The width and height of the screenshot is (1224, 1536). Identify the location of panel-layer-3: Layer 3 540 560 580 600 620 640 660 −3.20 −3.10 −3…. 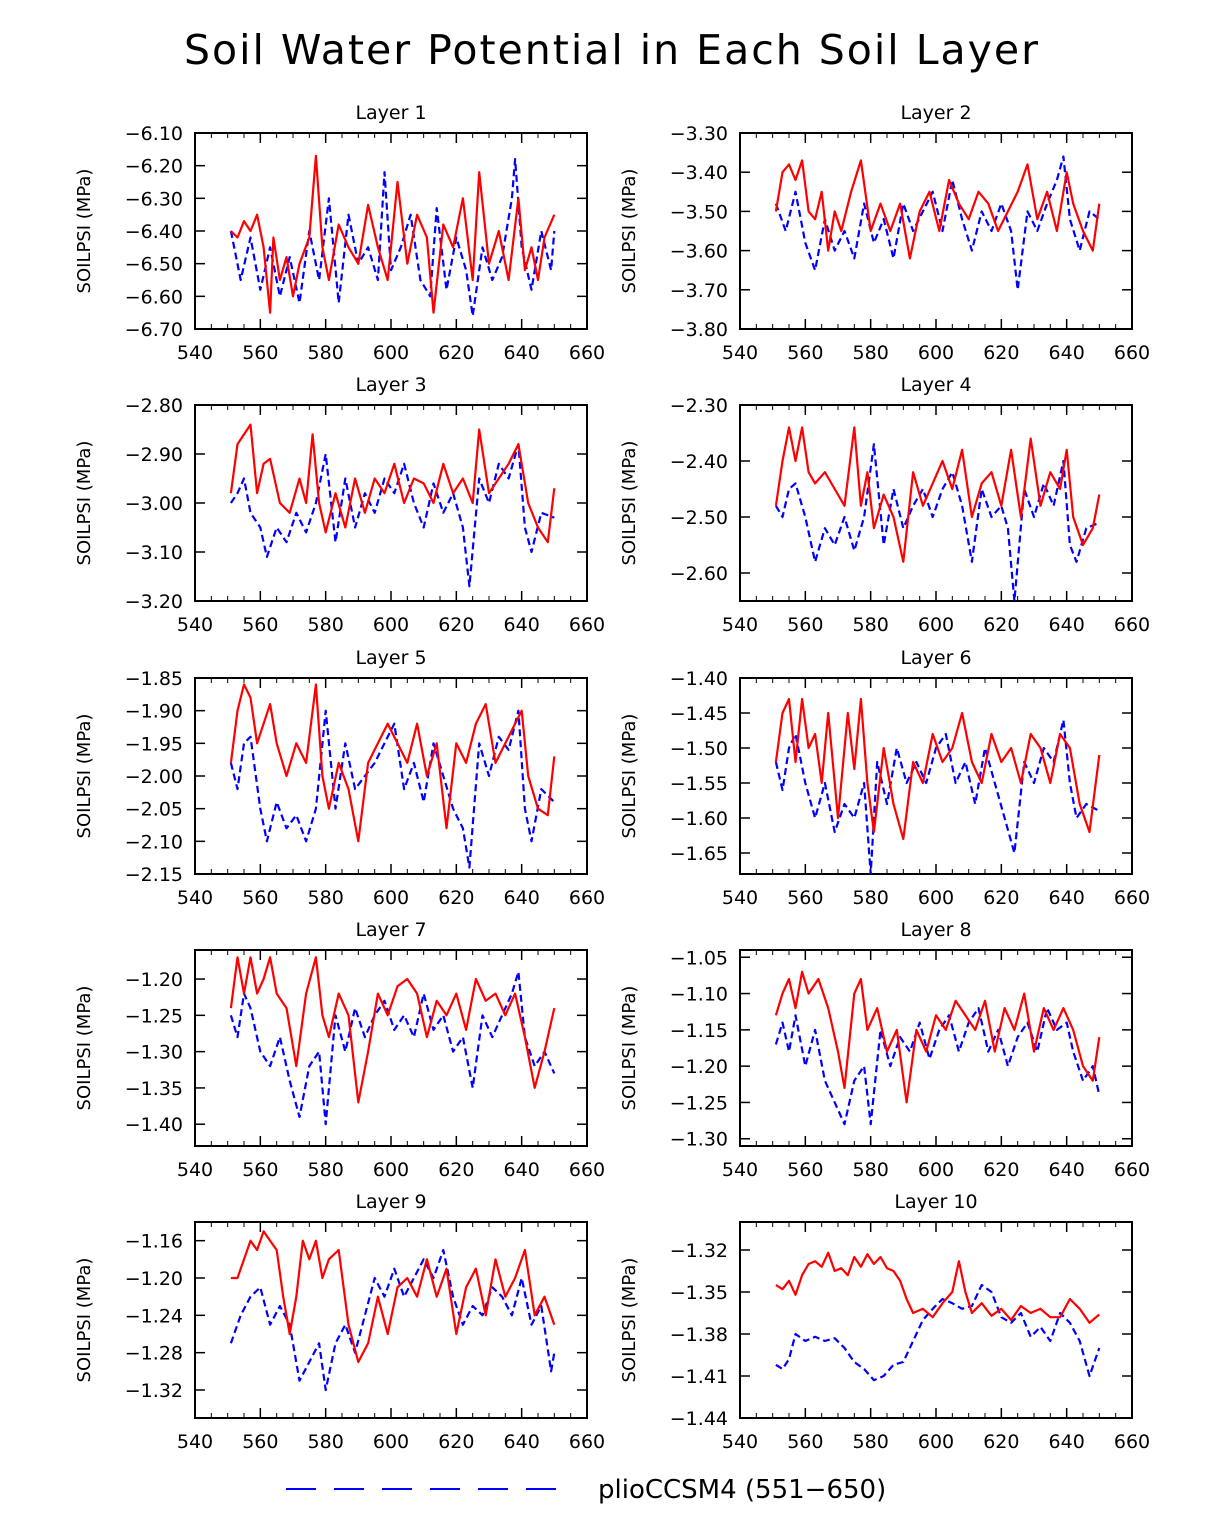
(339, 505).